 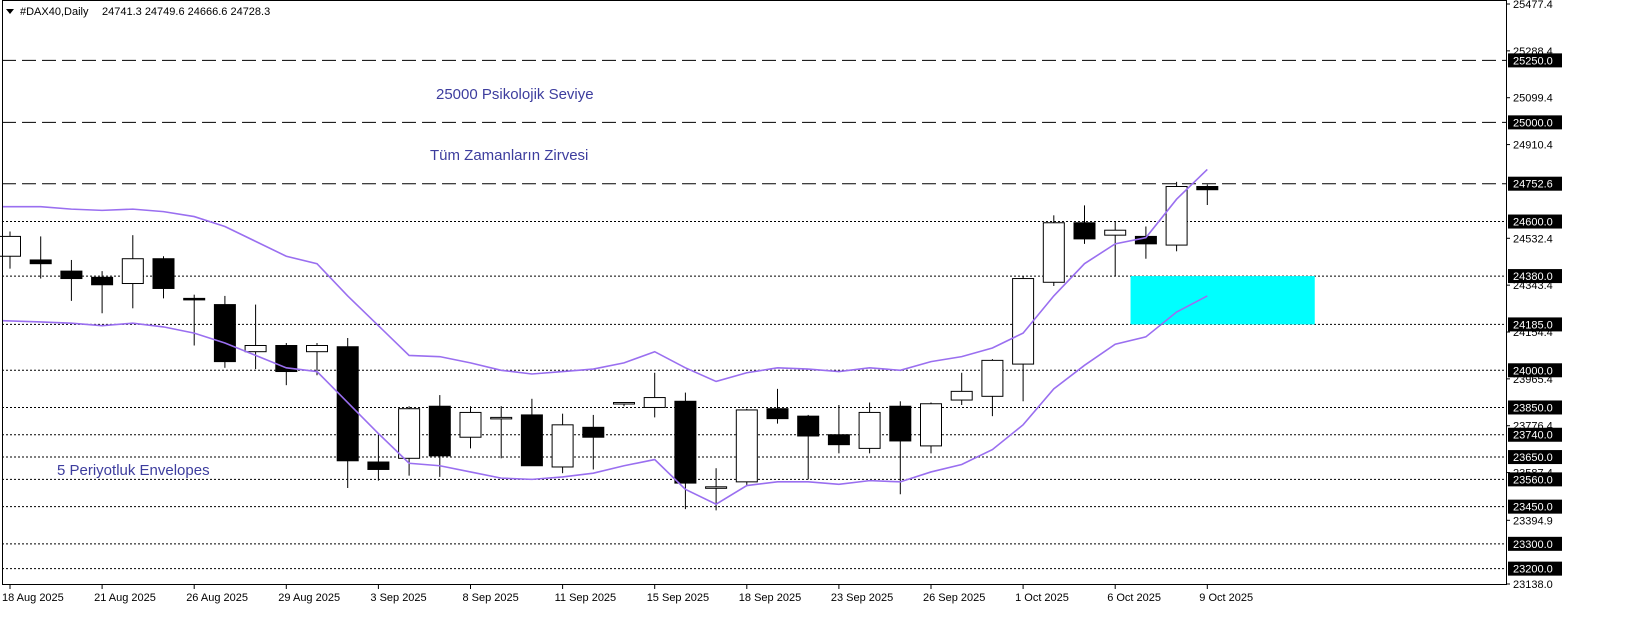 What do you see at coordinates (509, 155) in the screenshot?
I see `annotation-ath: Tüm Zamanların Zirvesi` at bounding box center [509, 155].